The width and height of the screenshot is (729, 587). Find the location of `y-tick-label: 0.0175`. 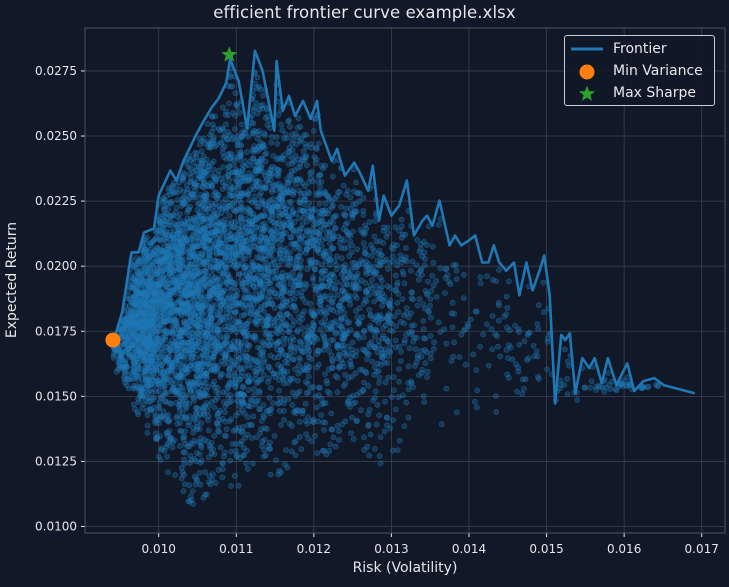

y-tick-label: 0.0175 is located at coordinates (56, 331).